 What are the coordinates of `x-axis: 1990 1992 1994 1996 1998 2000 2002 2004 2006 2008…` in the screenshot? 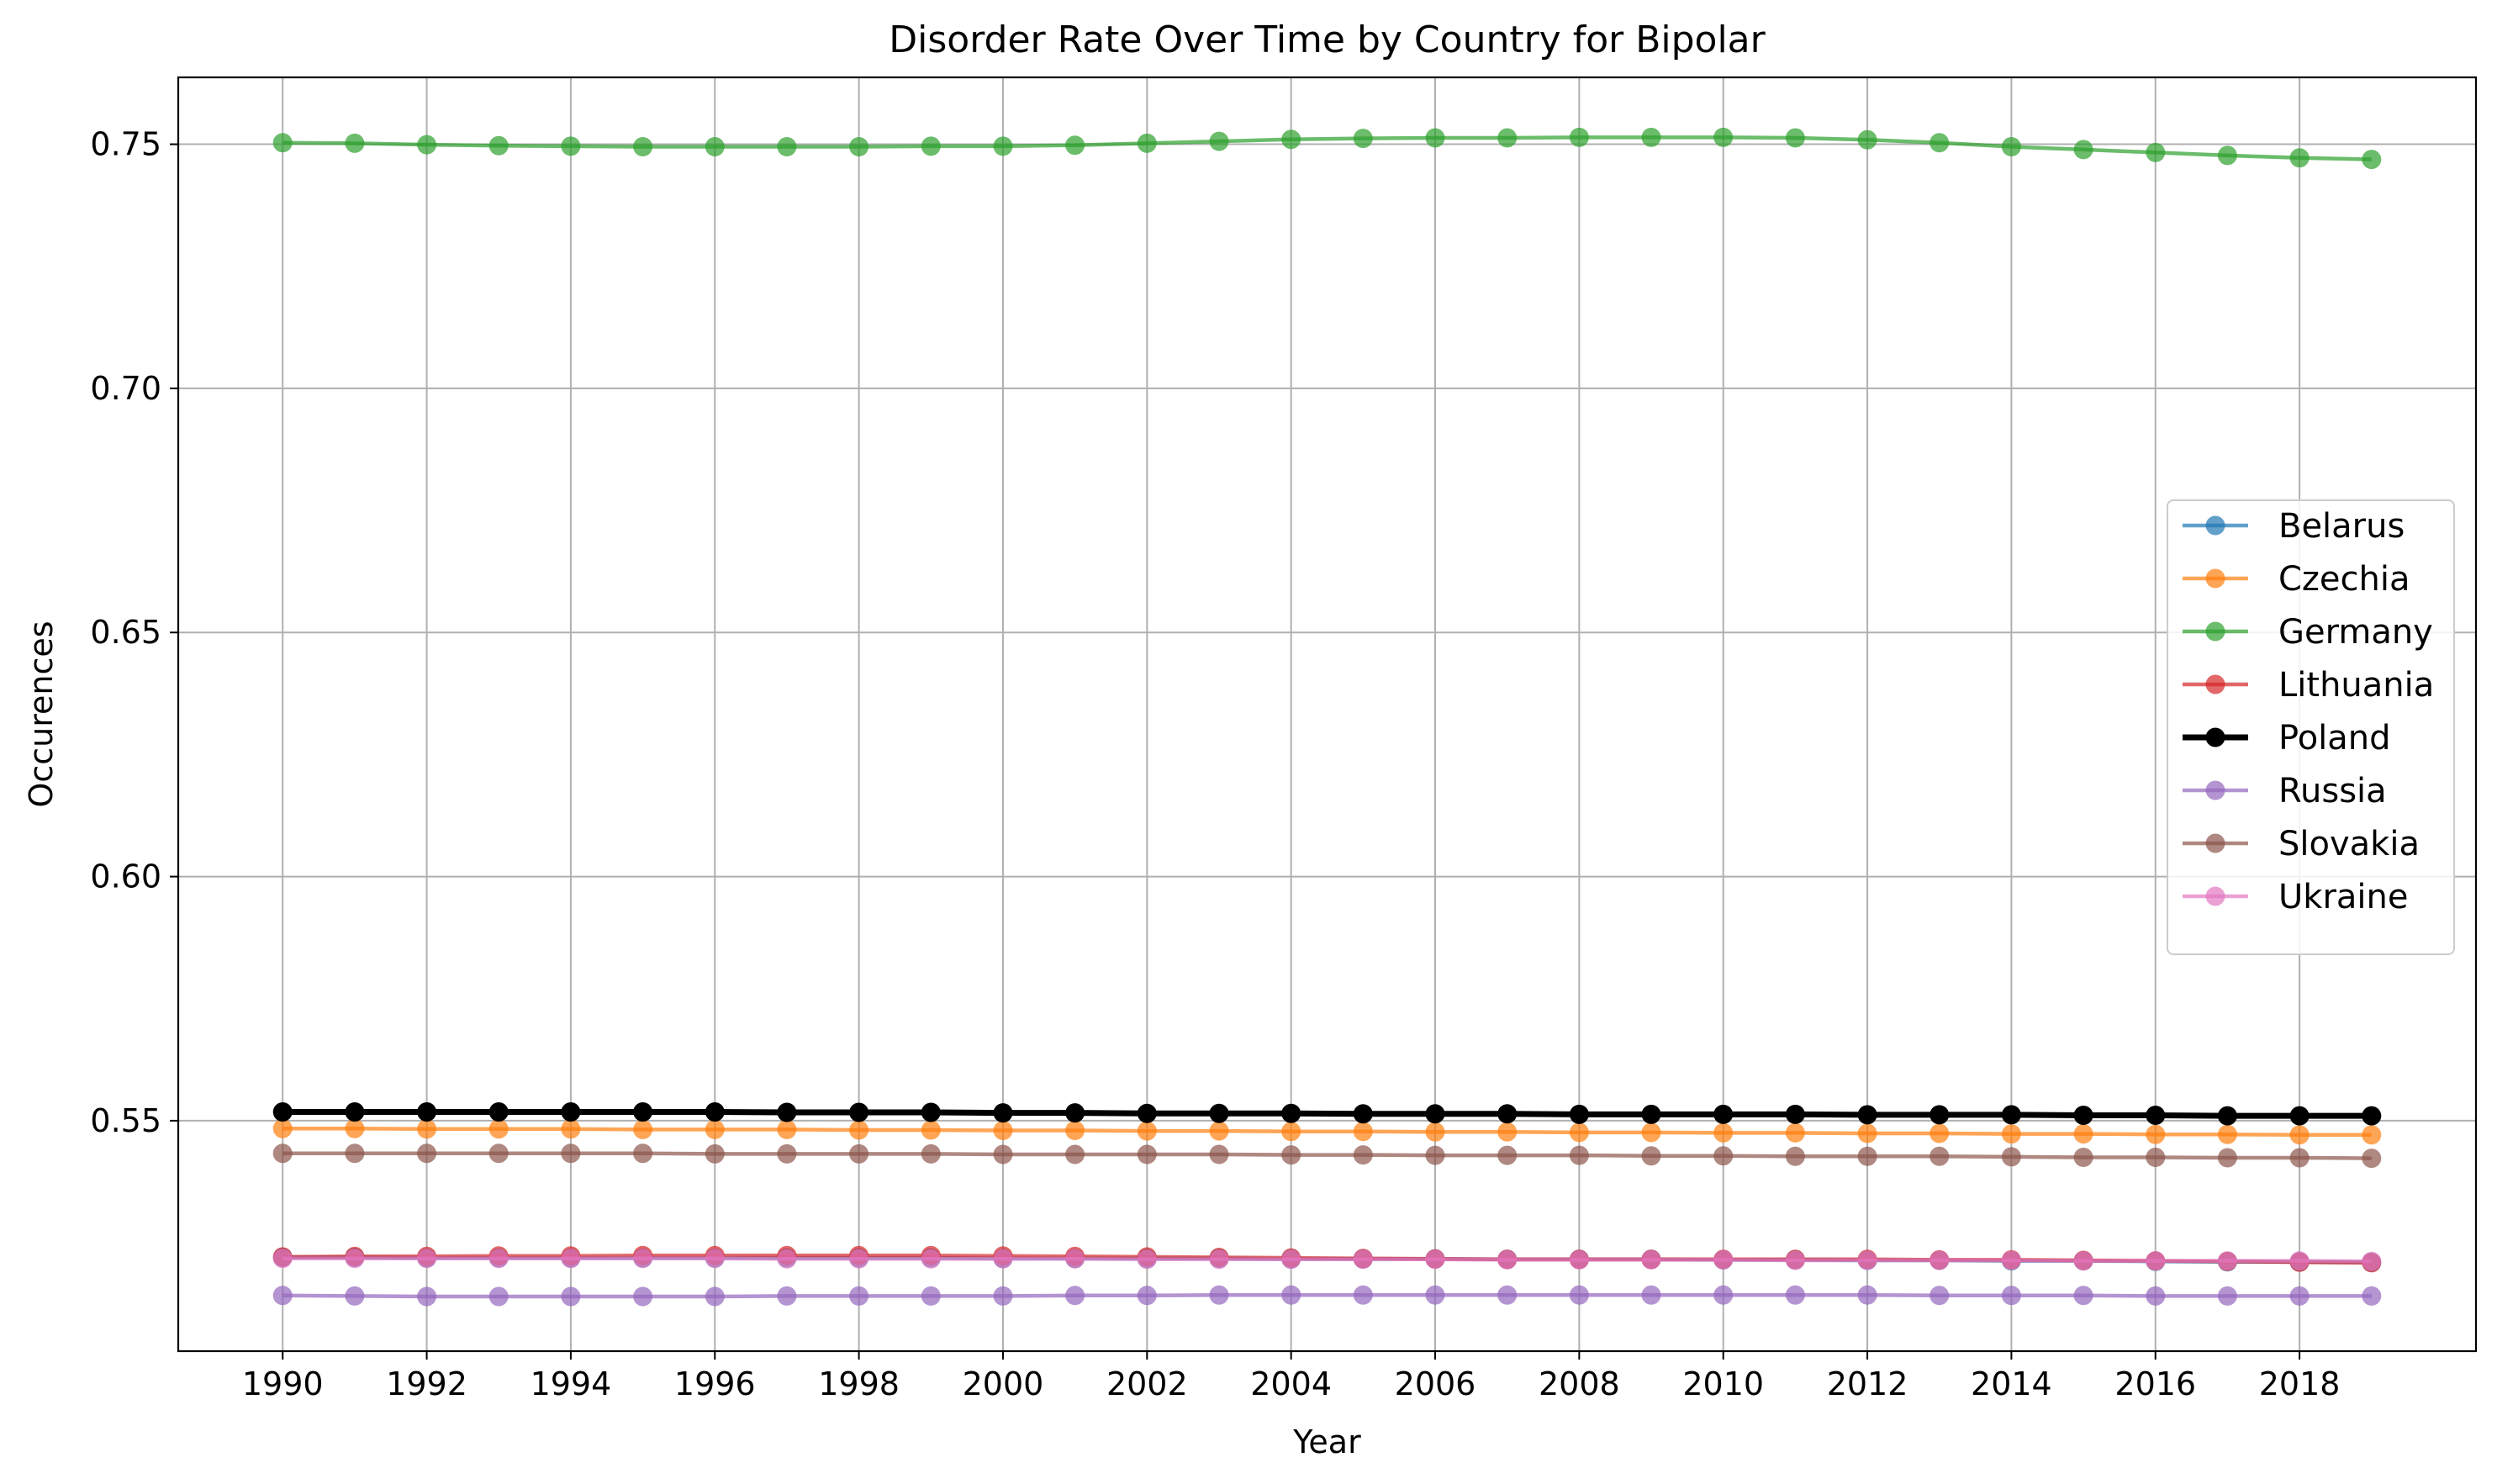 It's located at (1291, 1376).